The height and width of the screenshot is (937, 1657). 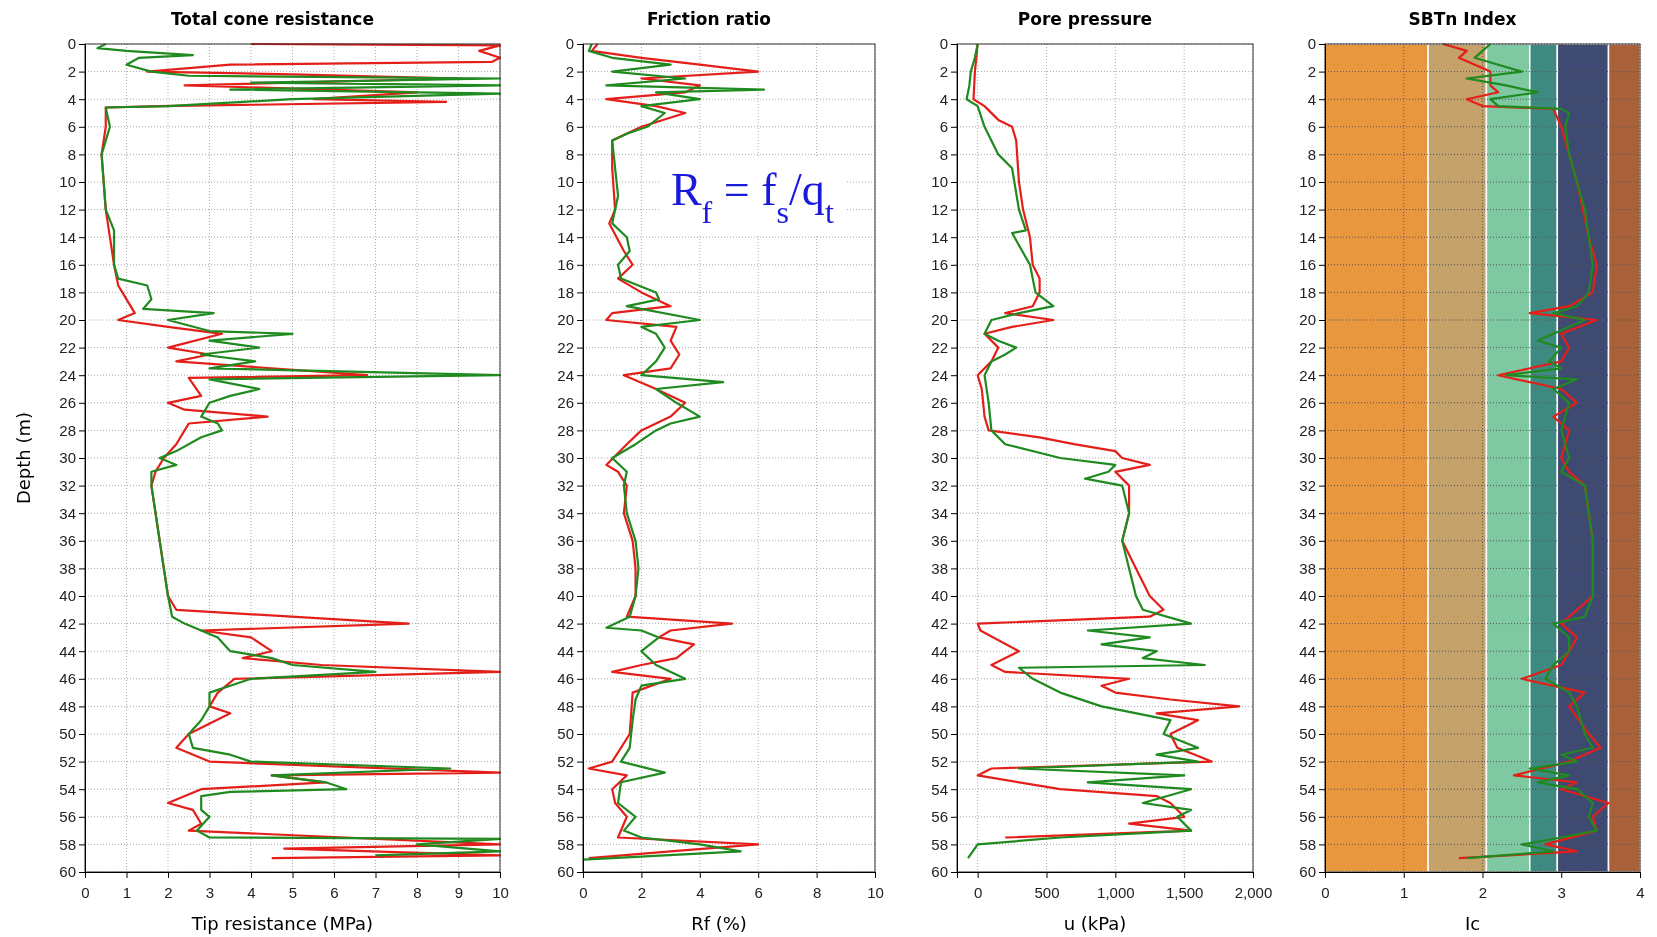 What do you see at coordinates (293, 892) in the screenshot?
I see `x-tick-label: 5` at bounding box center [293, 892].